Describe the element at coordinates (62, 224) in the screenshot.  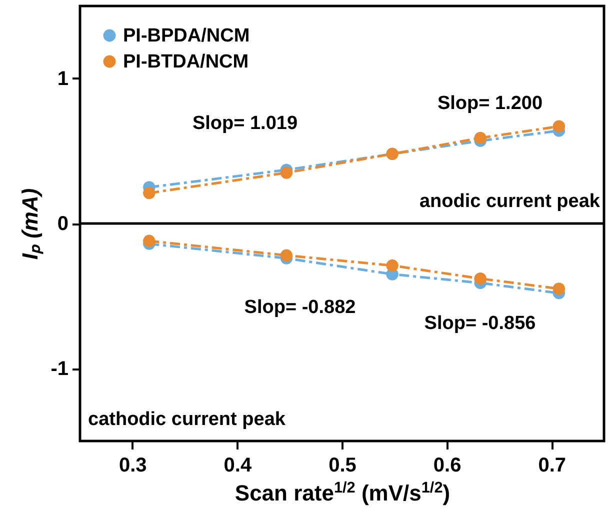
I see `y-tick-label: 0` at that location.